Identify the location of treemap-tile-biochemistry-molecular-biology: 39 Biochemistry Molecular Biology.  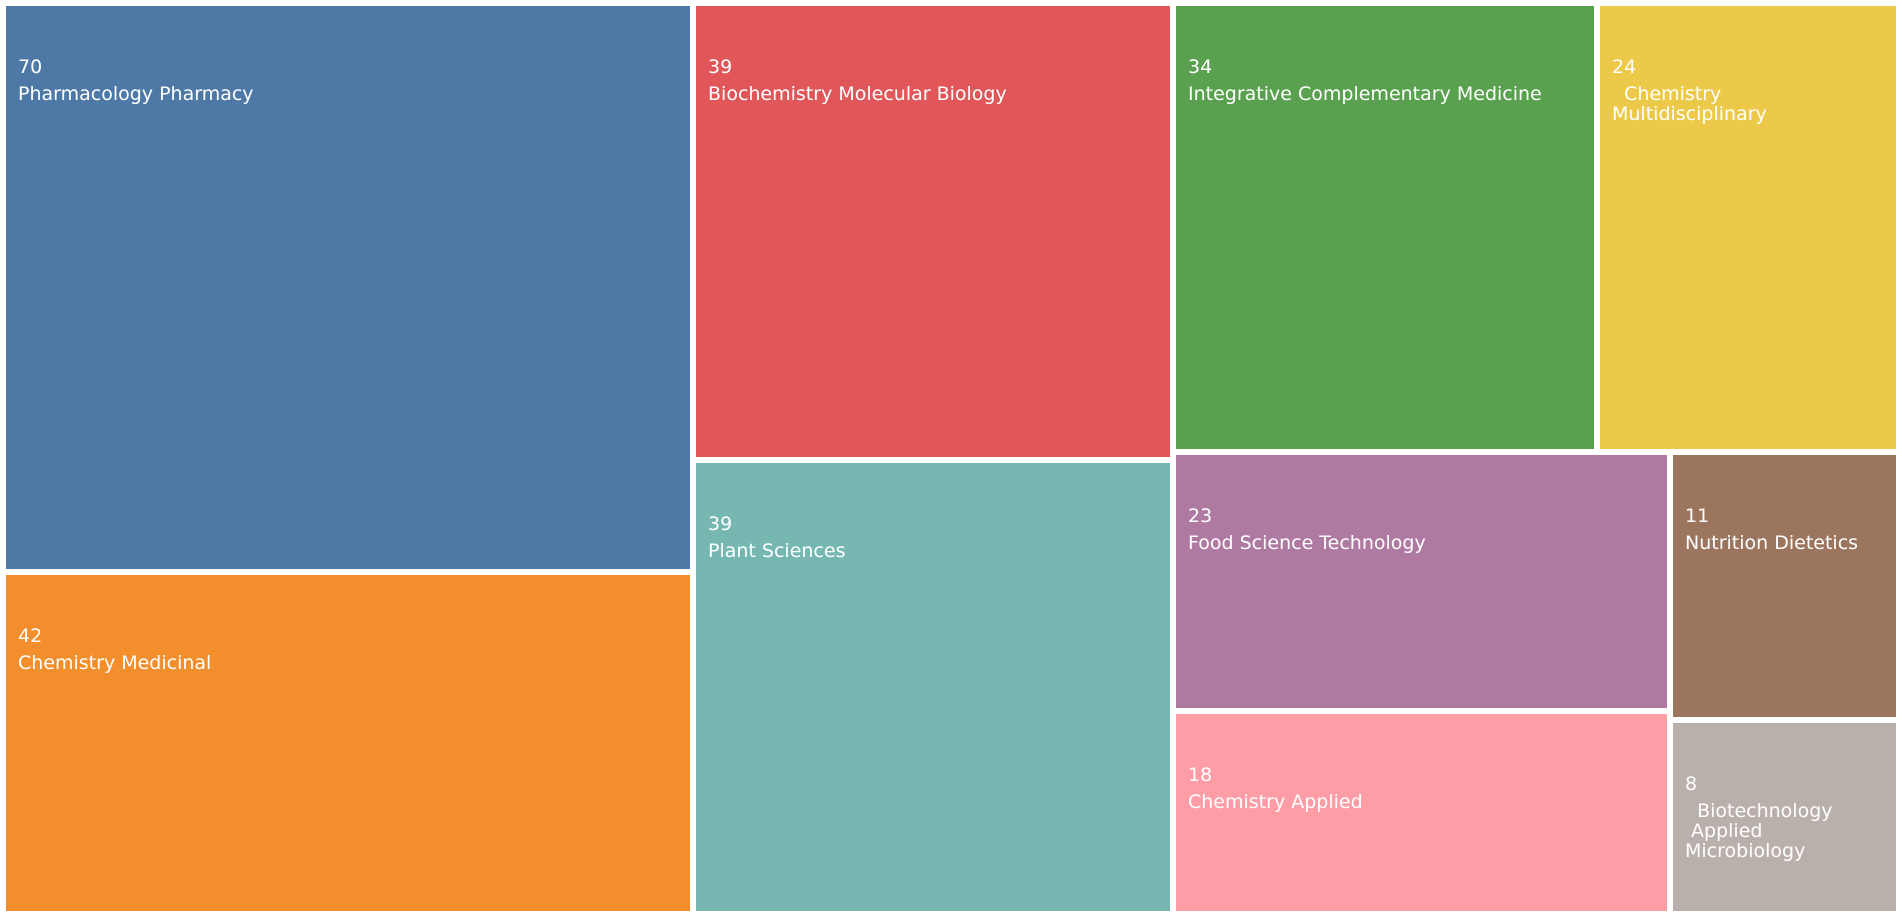
(933, 231).